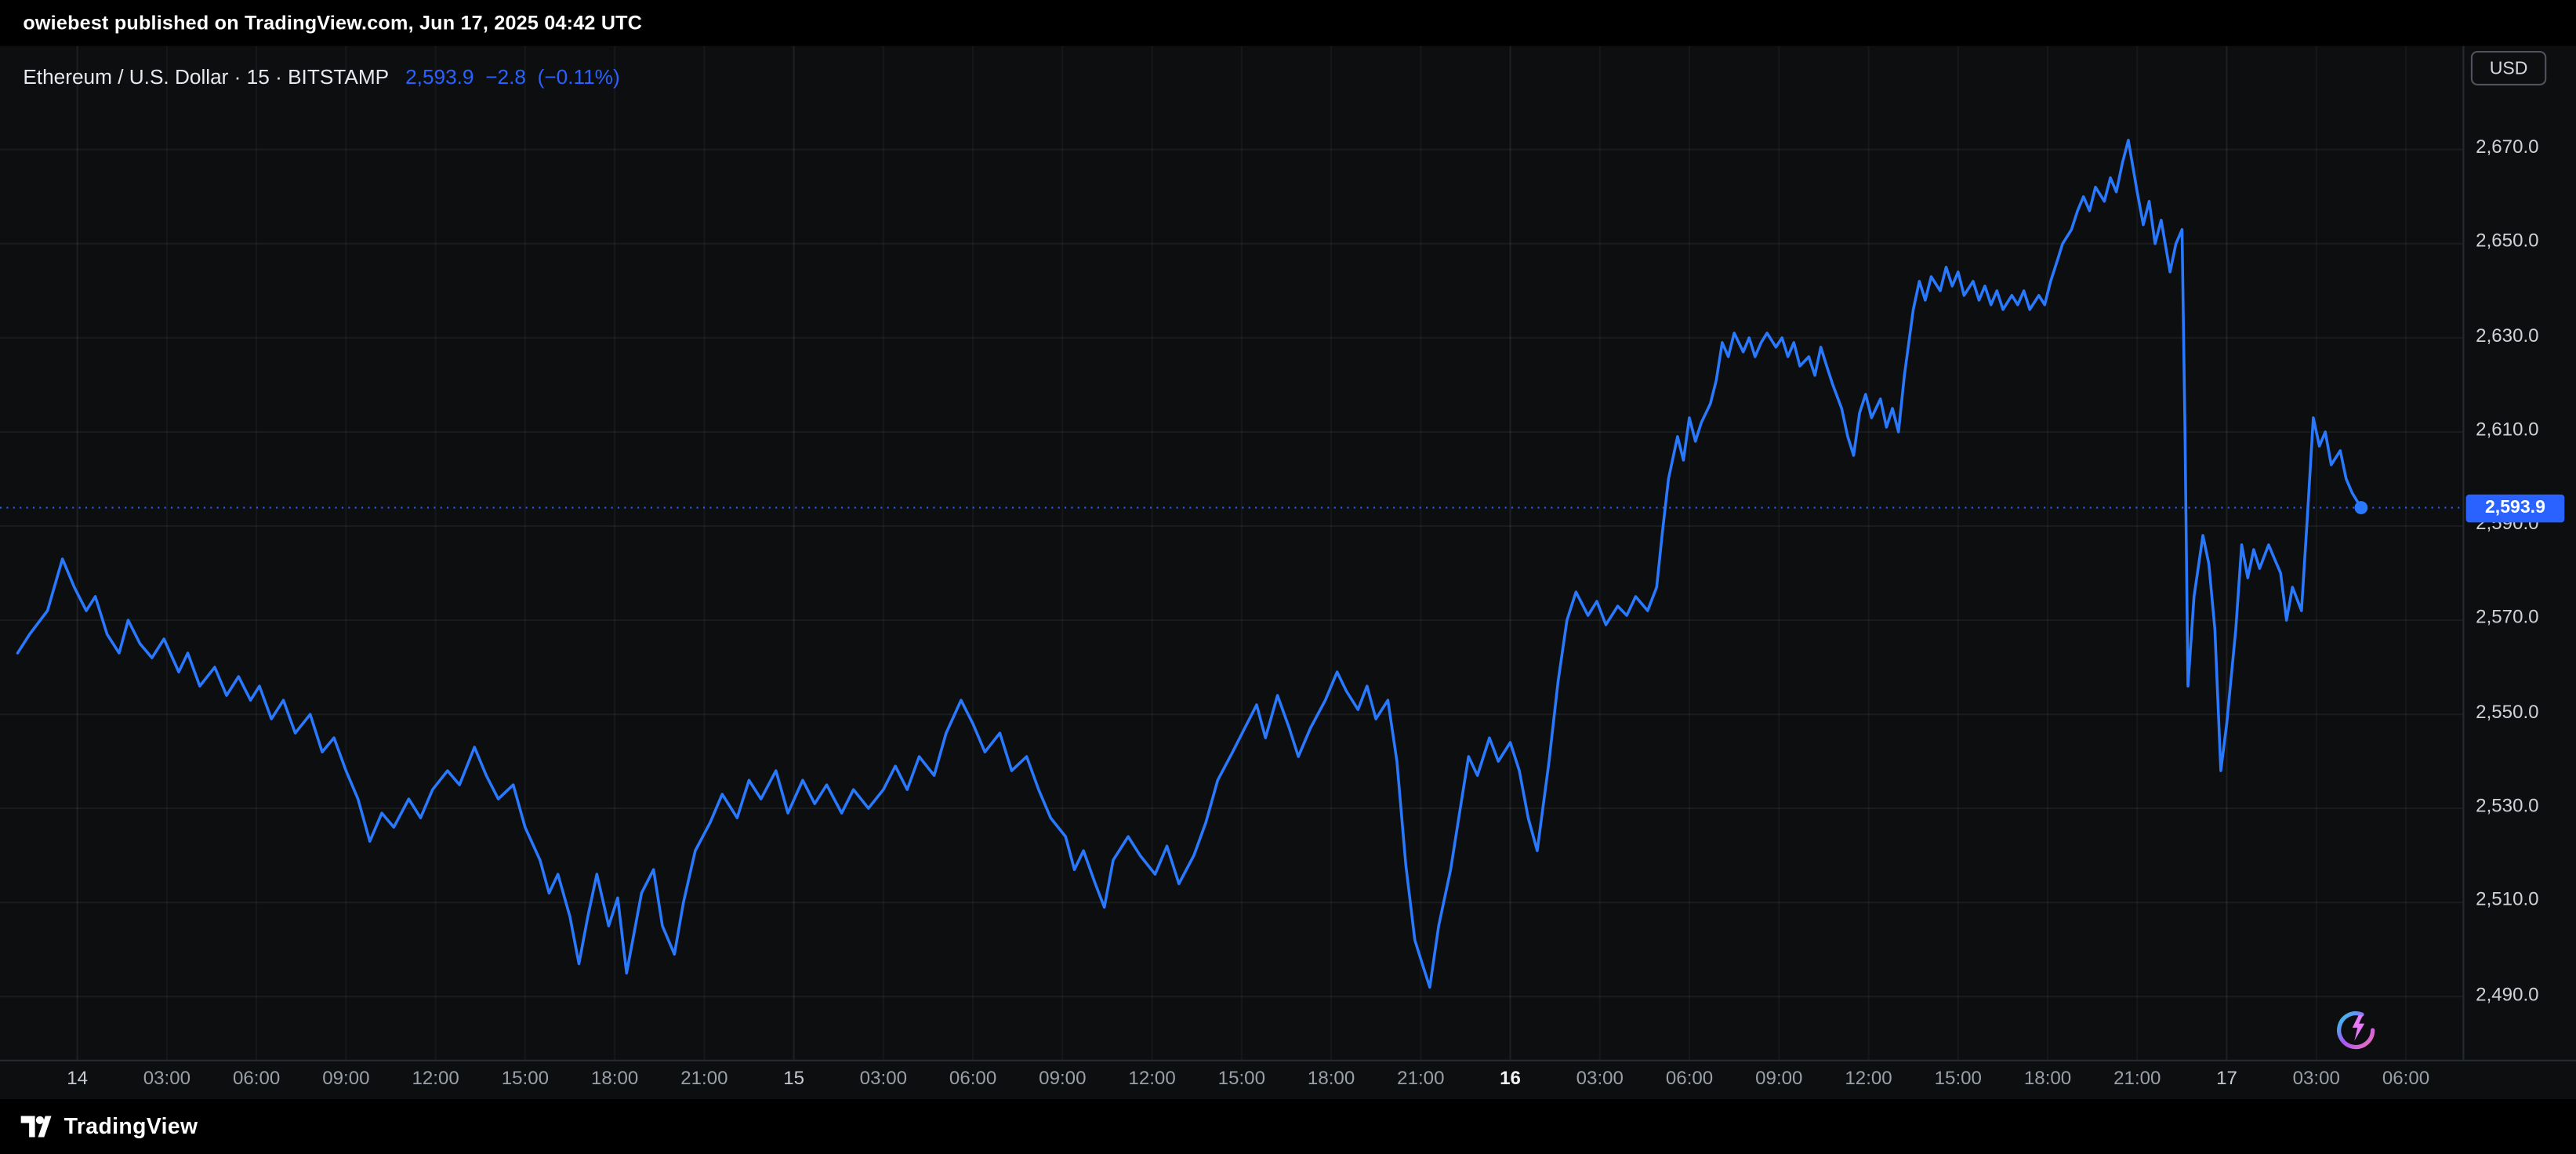 The height and width of the screenshot is (1154, 2576). I want to click on tradingview-link: TradingView, so click(109, 1125).